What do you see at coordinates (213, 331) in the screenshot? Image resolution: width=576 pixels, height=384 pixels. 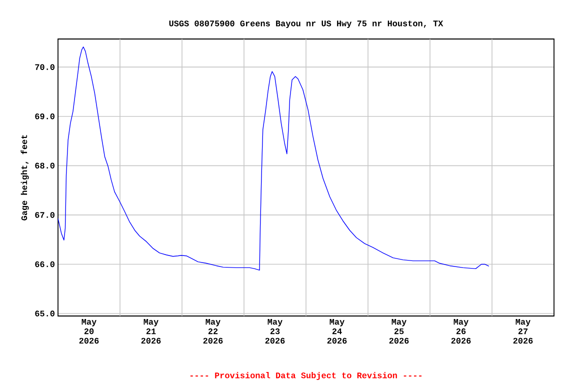 I see `x-tick-label: May 22 2026` at bounding box center [213, 331].